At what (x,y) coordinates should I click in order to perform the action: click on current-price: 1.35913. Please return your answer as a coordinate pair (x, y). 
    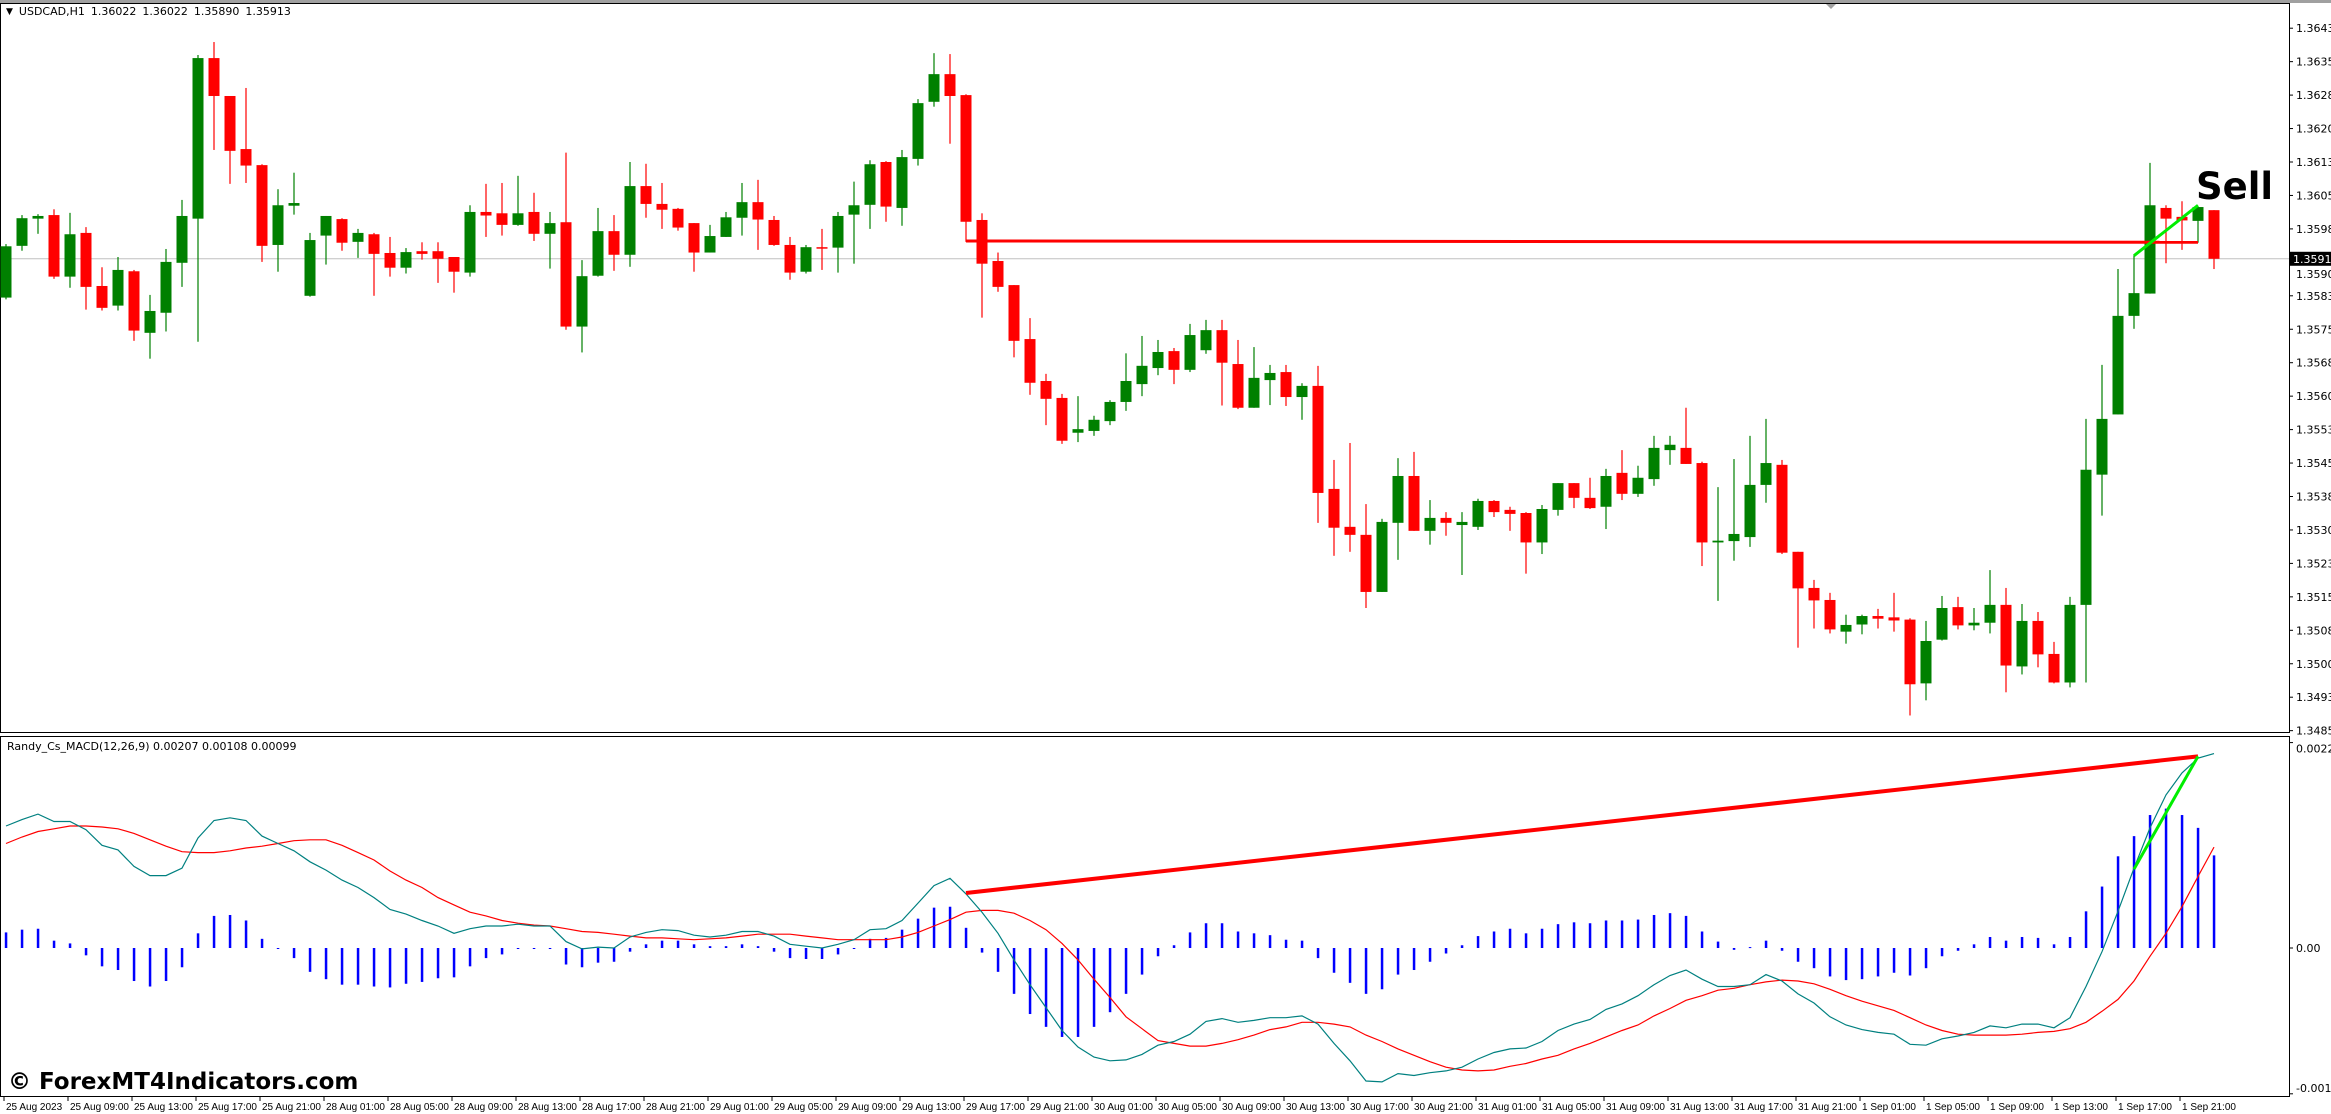
    Looking at the image, I should click on (1166, 258).